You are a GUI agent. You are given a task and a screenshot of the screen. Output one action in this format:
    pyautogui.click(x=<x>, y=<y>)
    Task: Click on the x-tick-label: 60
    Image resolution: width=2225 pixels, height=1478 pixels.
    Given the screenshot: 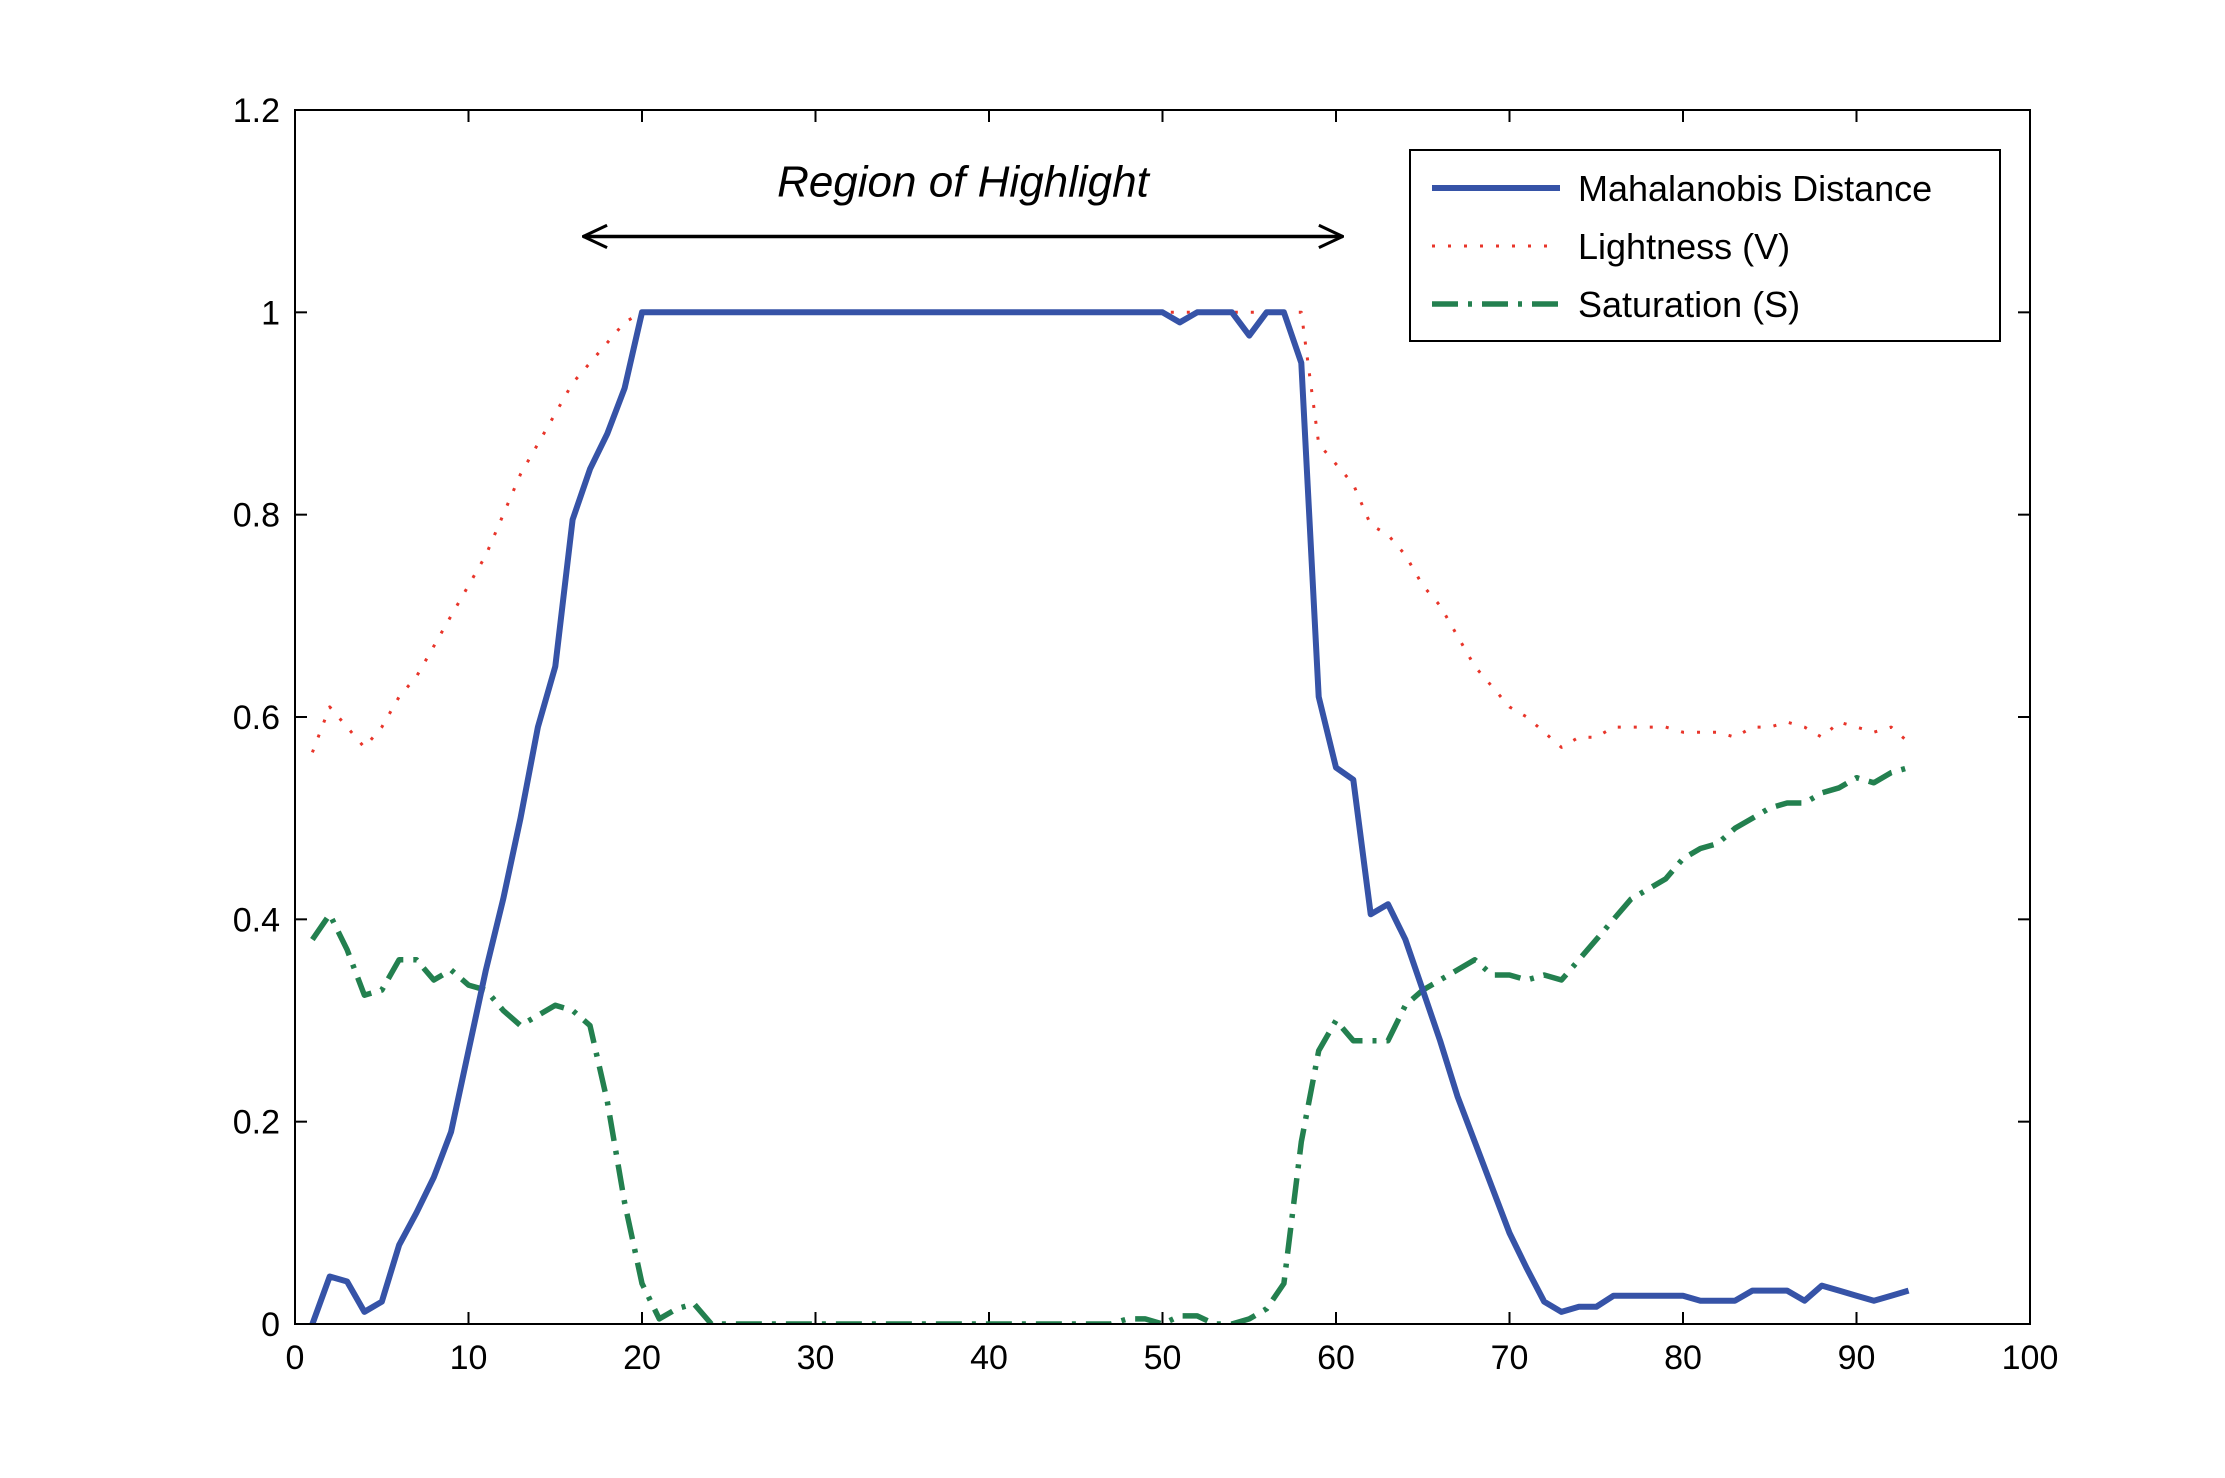 What is the action you would take?
    pyautogui.click(x=1336, y=1358)
    